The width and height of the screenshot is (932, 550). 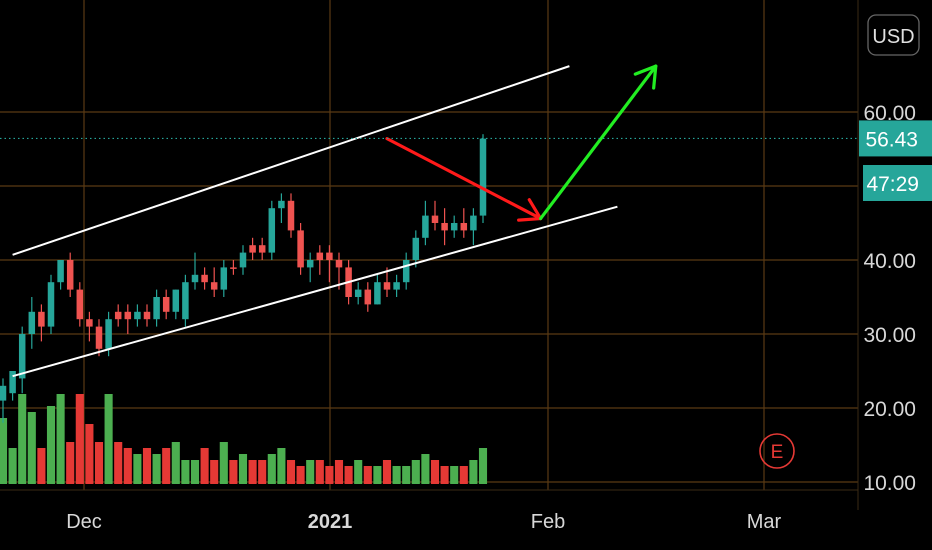 What do you see at coordinates (889, 261) in the screenshot?
I see `y-tick-label: 40.00` at bounding box center [889, 261].